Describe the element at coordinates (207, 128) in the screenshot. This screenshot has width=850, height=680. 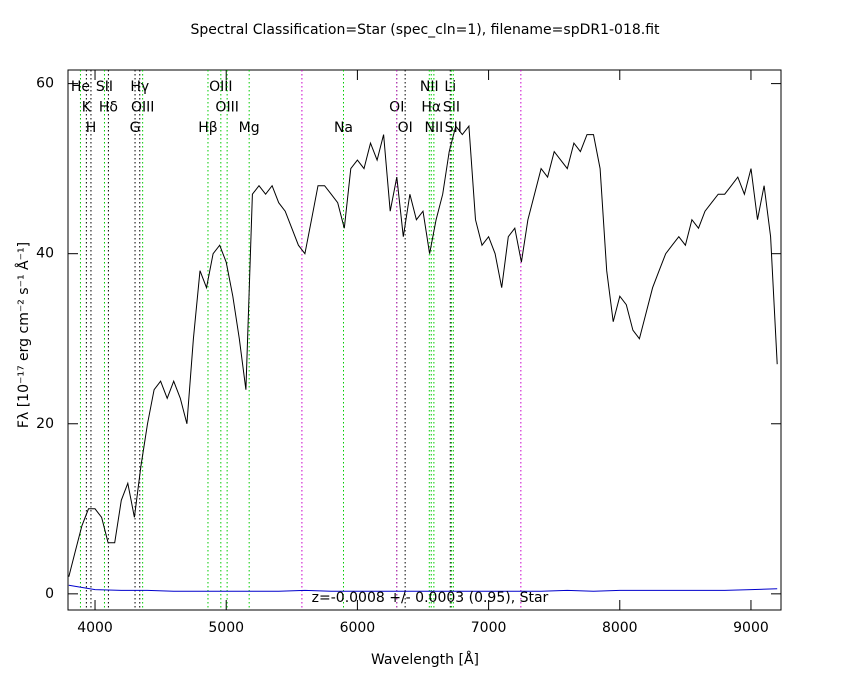
I see `spectral-line-label: Hβ` at that location.